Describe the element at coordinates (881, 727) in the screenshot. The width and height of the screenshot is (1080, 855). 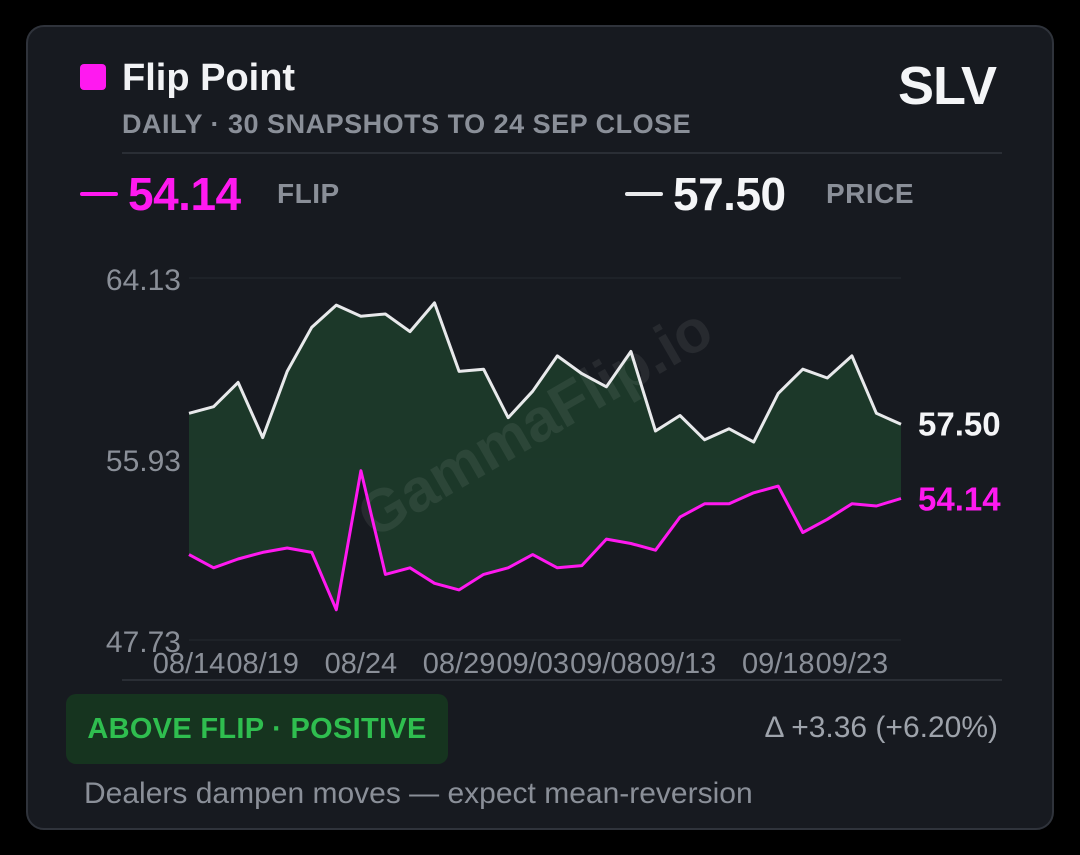
I see `delta-readout: Δ +3.36 (+6.20%)` at that location.